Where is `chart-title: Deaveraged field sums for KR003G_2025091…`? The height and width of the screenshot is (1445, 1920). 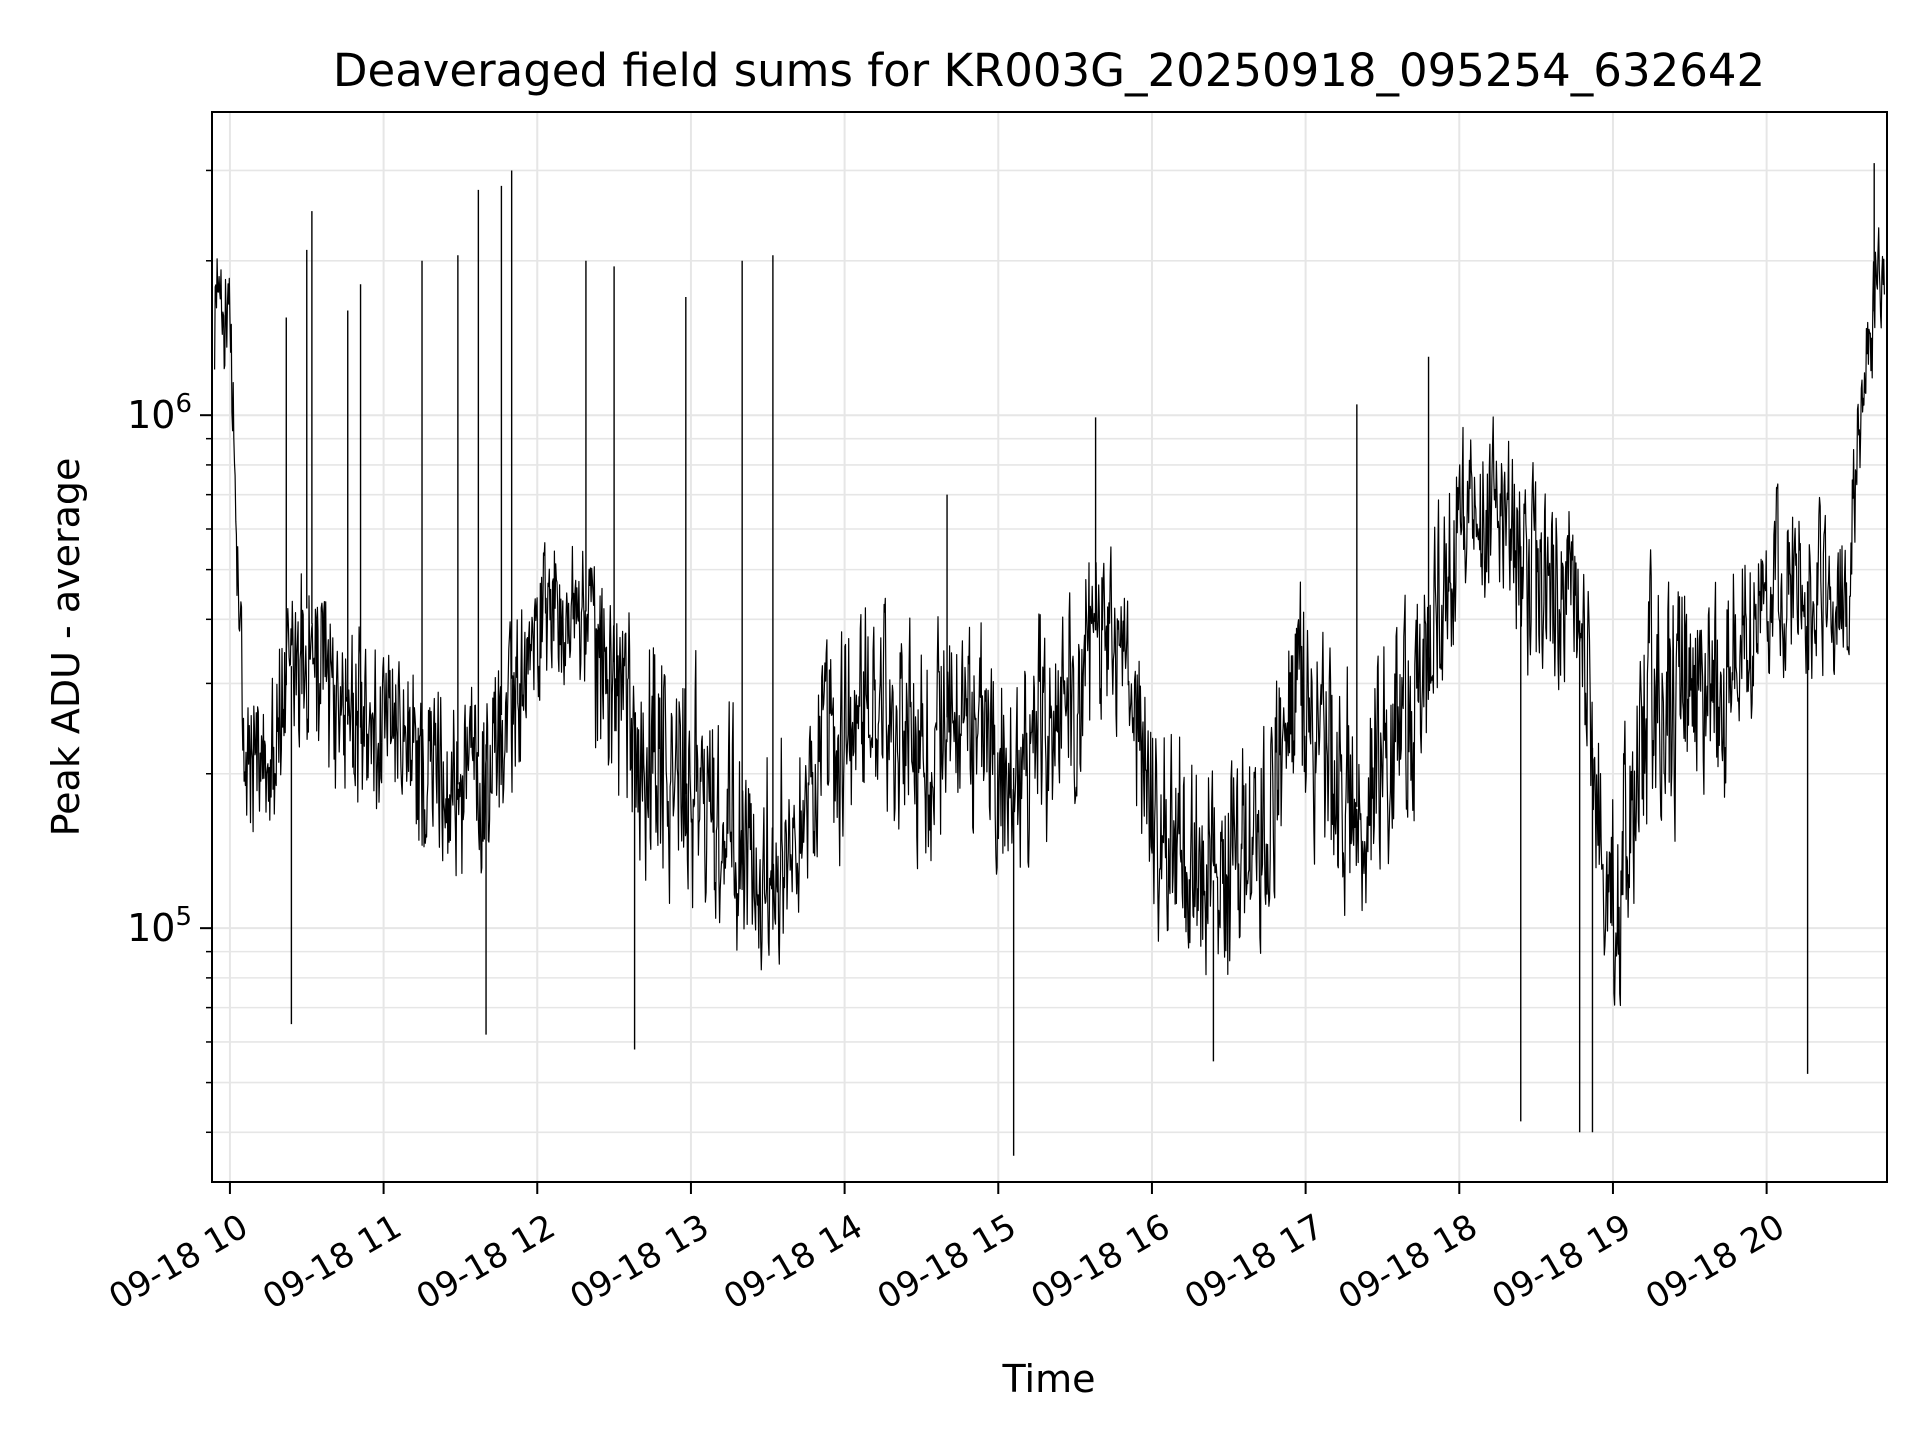 chart-title: Deaveraged field sums for KR003G_2025091… is located at coordinates (1049, 70).